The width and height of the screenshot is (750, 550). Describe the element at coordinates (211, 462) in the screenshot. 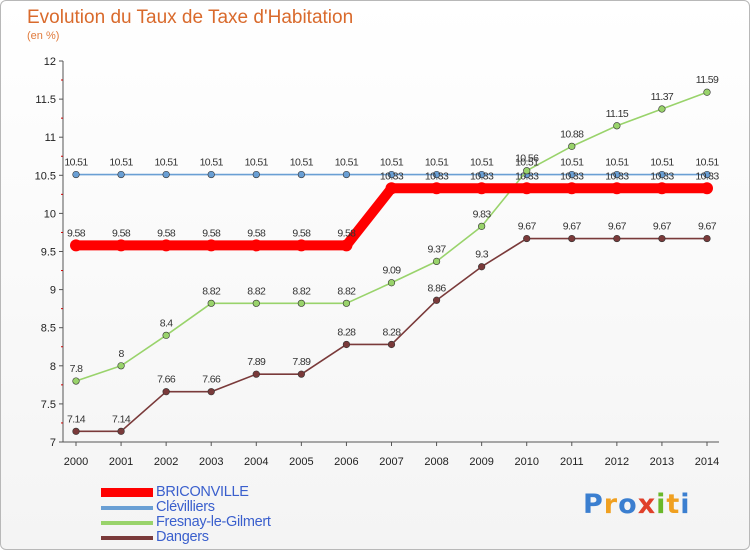

I see `x-tick-label: 2003` at that location.